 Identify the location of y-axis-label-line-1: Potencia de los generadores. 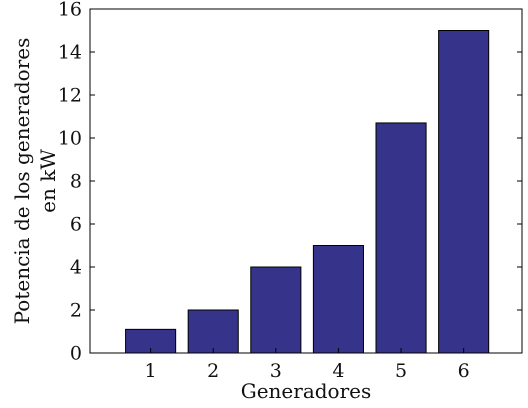
(22, 181).